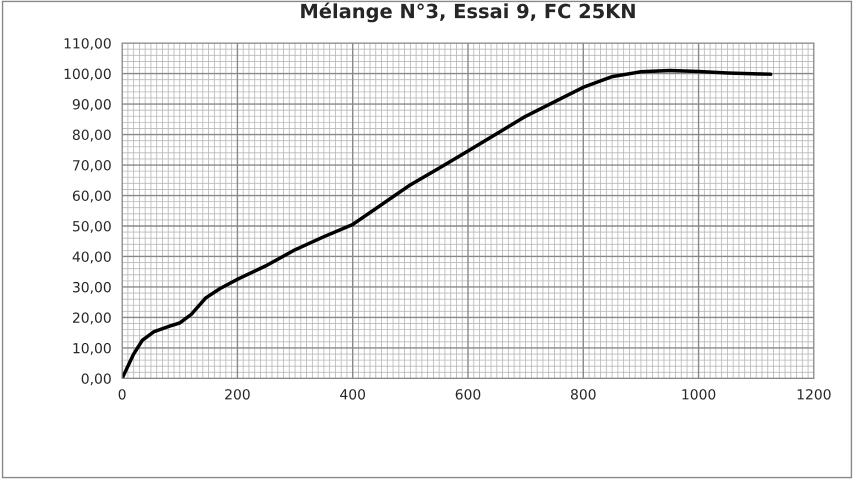  I want to click on y-tick-label: 110,00, so click(87, 44).